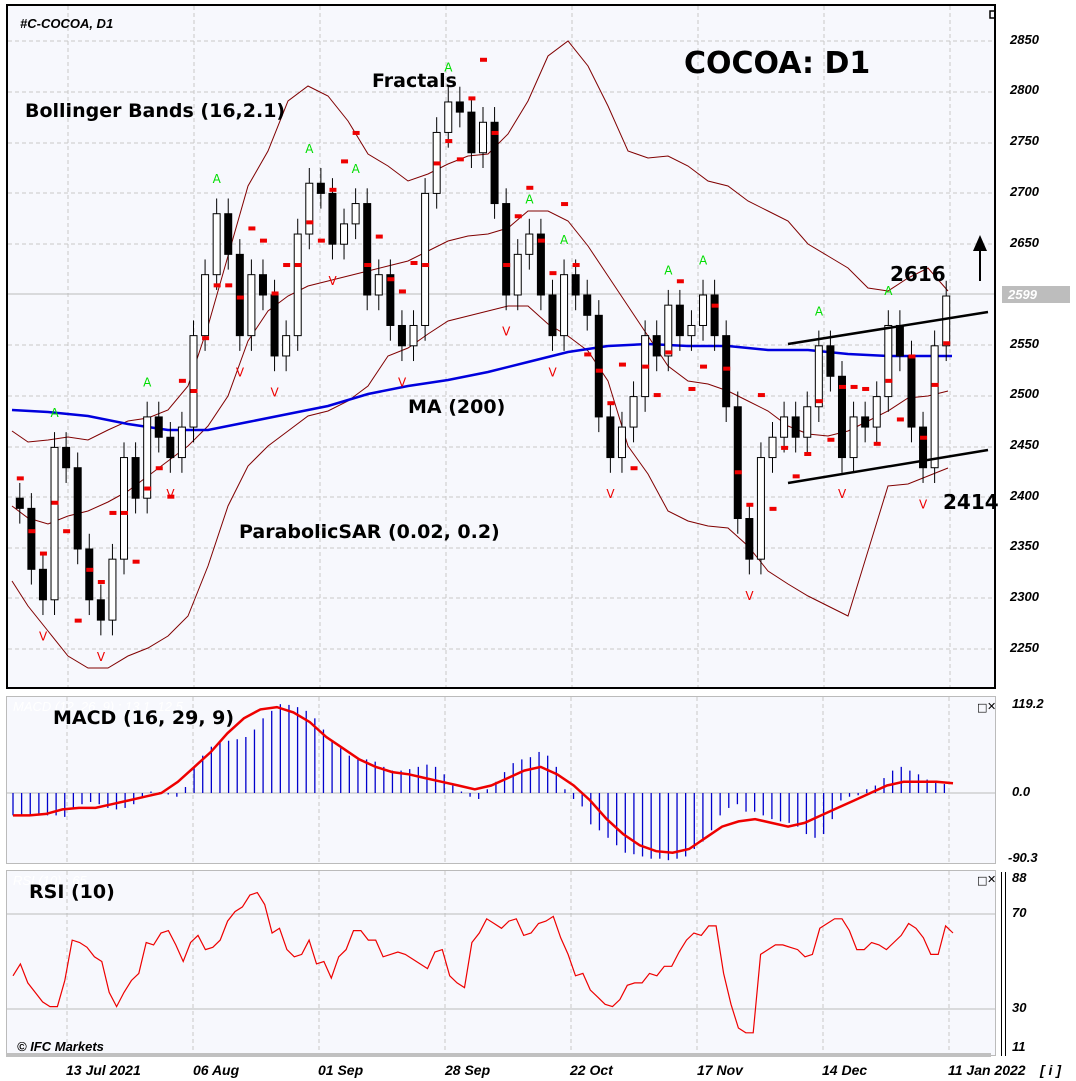 The height and width of the screenshot is (1081, 1076). What do you see at coordinates (1023, 857) in the screenshot?
I see `macd-tick: -90.3` at bounding box center [1023, 857].